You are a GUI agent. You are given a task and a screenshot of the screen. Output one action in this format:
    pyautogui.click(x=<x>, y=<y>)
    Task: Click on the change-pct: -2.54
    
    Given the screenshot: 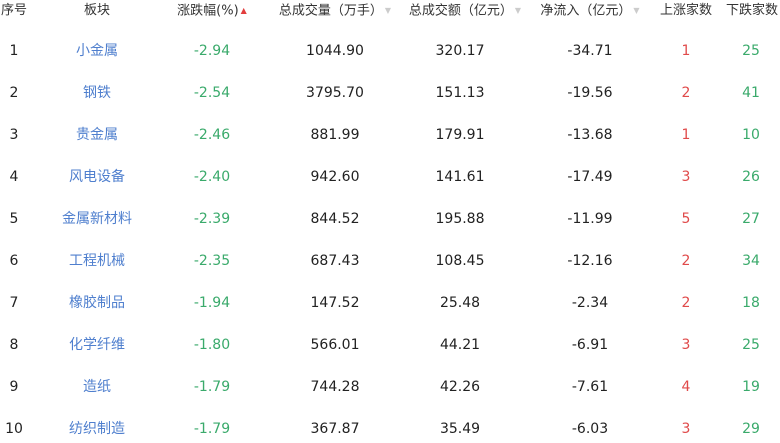 What is the action you would take?
    pyautogui.click(x=212, y=93)
    